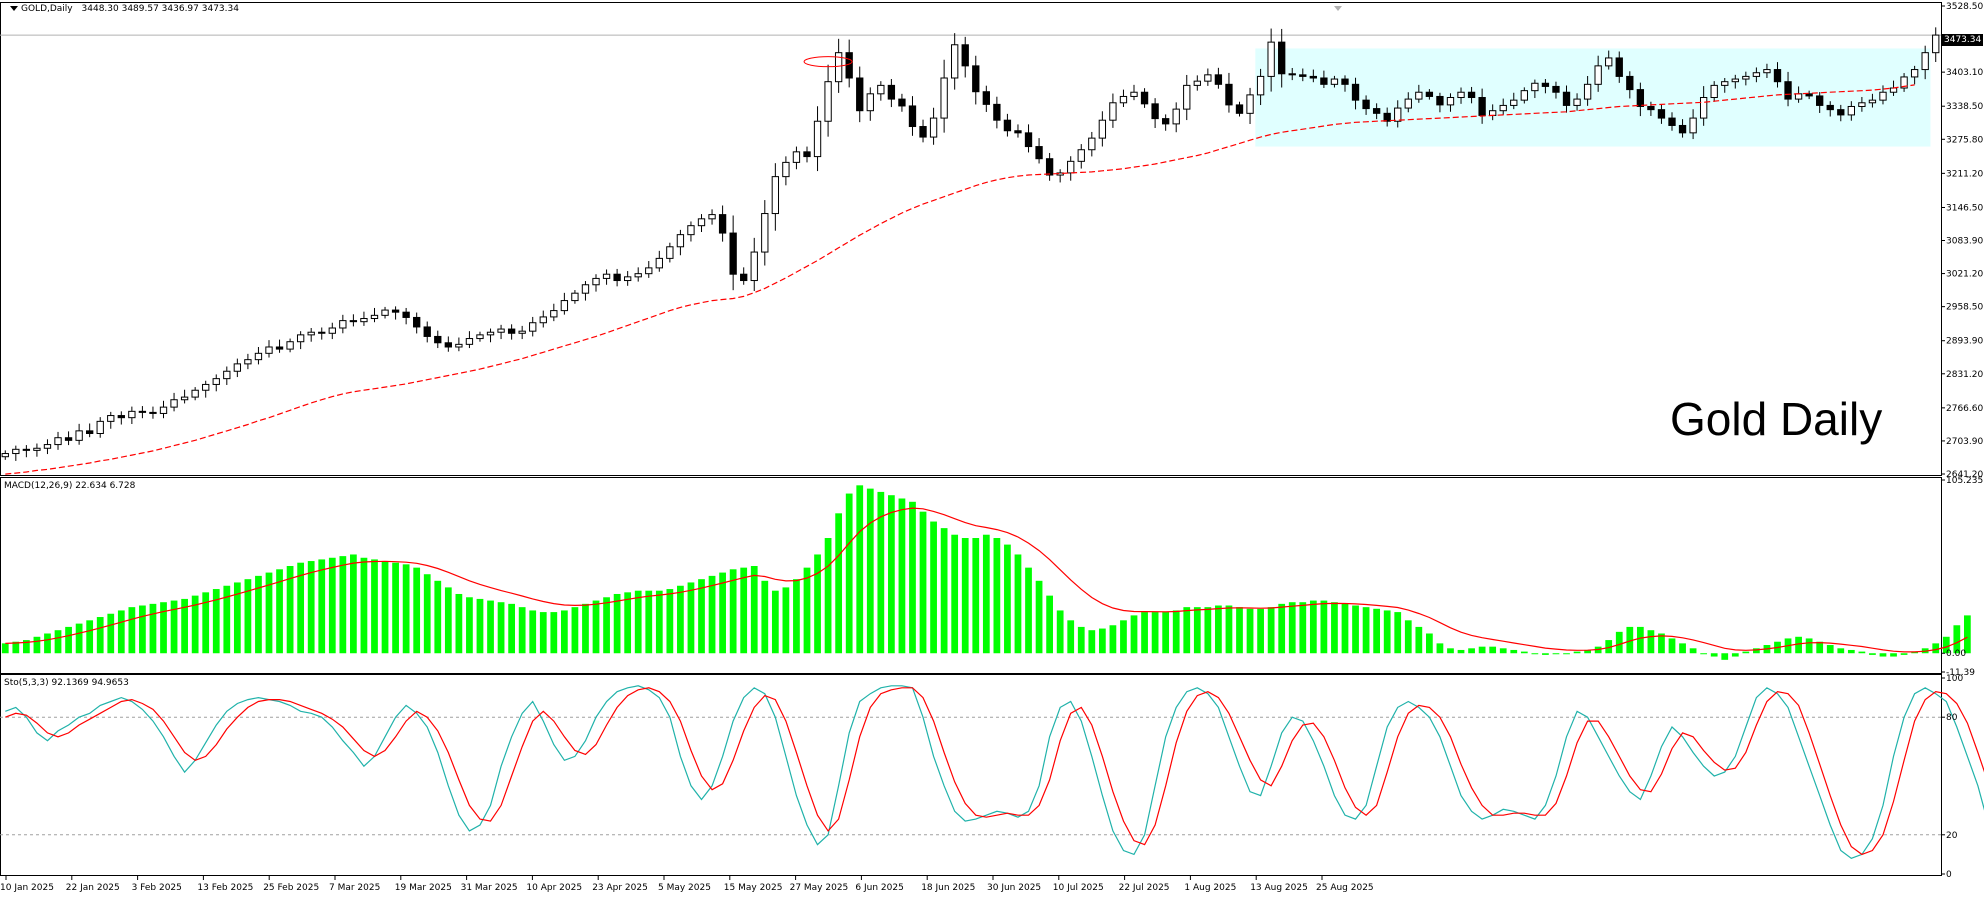 Image resolution: width=1984 pixels, height=900 pixels. I want to click on collapse-triangle-icon, so click(14, 8).